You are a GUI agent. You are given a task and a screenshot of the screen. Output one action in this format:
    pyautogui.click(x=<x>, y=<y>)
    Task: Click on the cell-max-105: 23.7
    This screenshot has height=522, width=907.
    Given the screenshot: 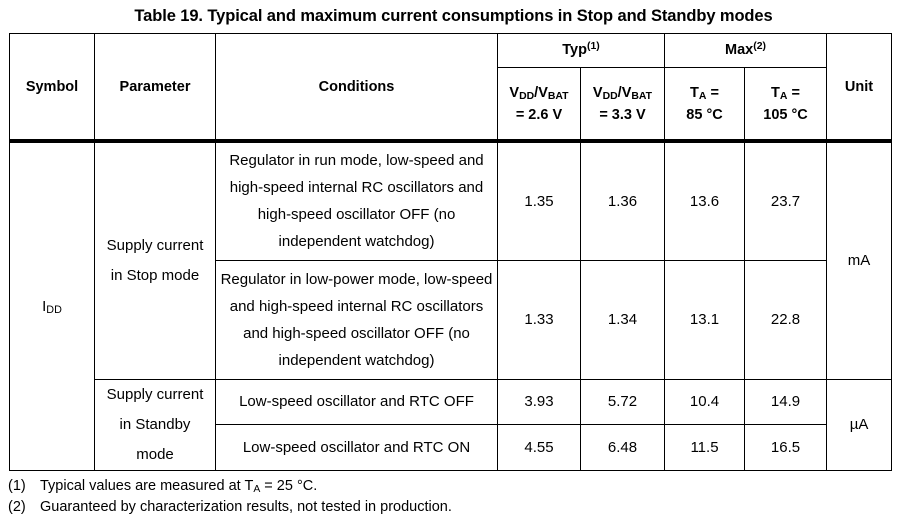 What is the action you would take?
    pyautogui.click(x=785, y=200)
    